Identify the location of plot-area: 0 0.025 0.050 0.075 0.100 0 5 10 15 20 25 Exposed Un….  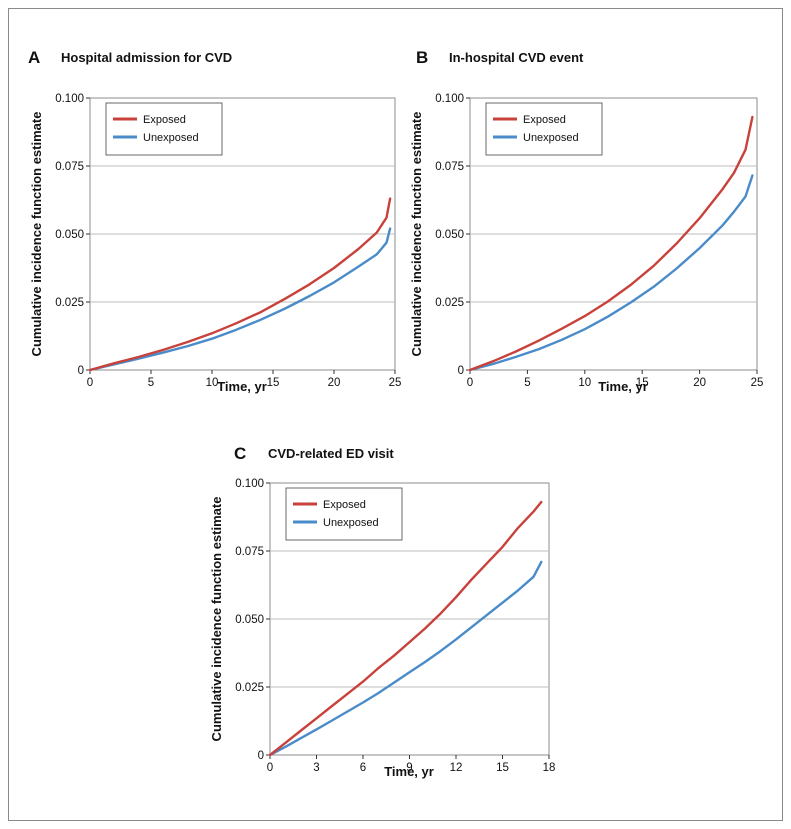
(599, 241).